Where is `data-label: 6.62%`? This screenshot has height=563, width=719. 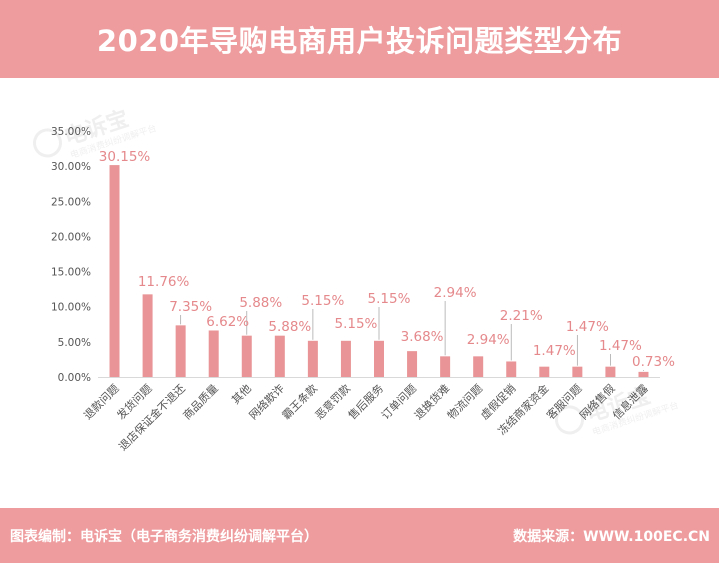
data-label: 6.62% is located at coordinates (227, 322).